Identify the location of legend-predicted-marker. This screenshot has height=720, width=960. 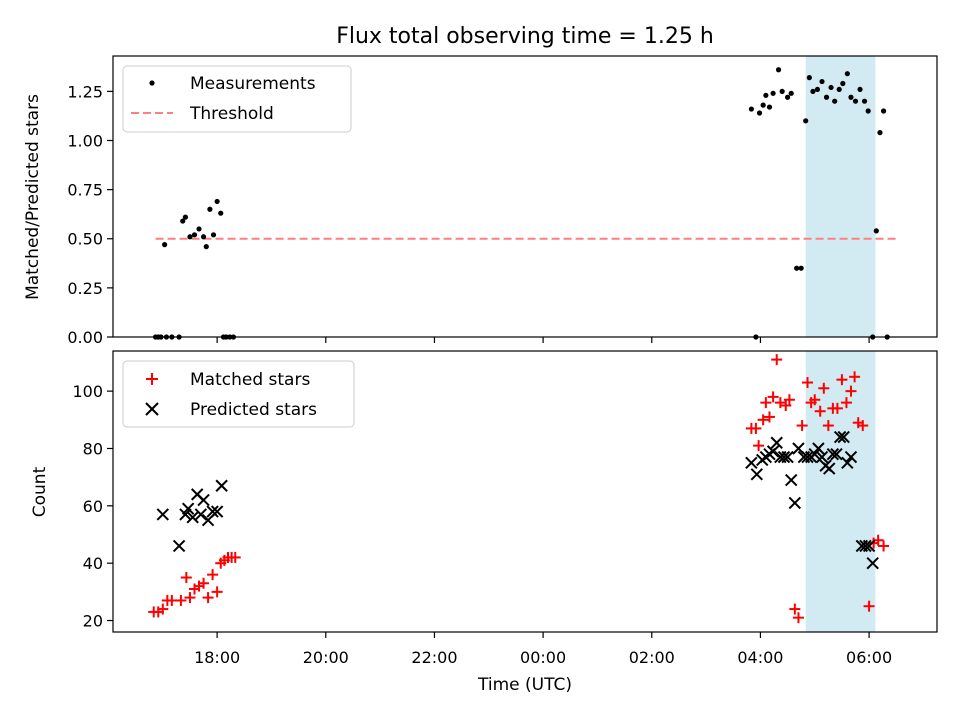
(152, 409).